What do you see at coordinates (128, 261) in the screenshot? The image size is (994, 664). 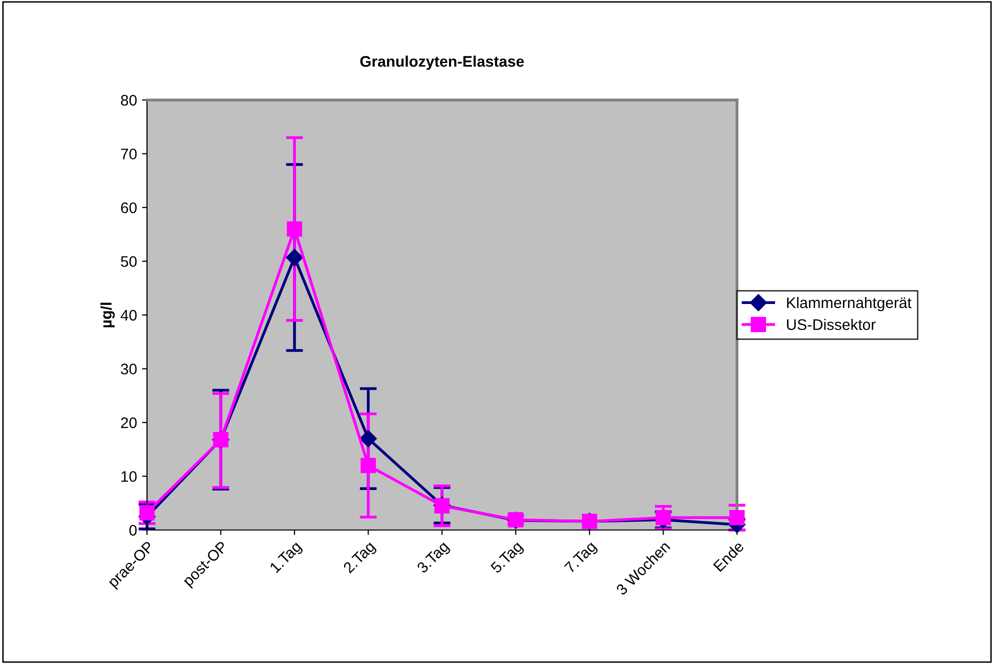 I see `y-tick-label: 50` at bounding box center [128, 261].